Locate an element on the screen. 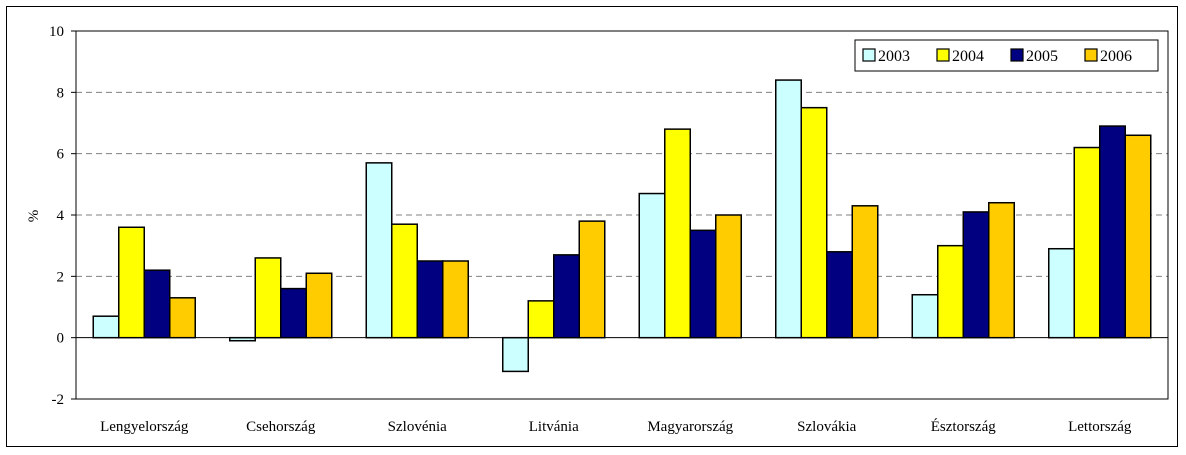 The image size is (1186, 455). y-tick-label: -2 is located at coordinates (58, 400).